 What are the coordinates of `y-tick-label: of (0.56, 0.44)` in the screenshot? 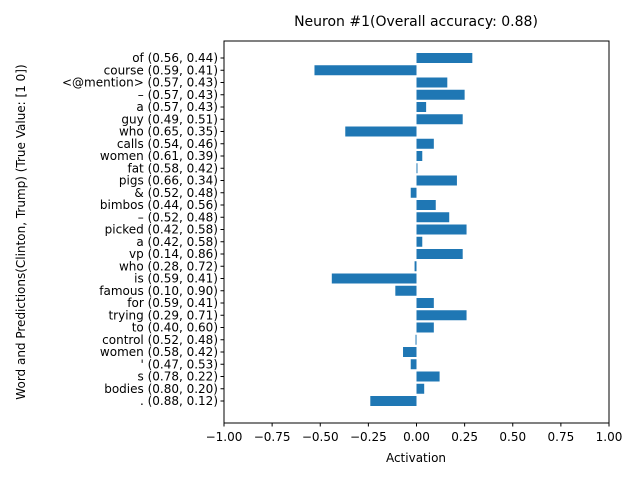 It's located at (175, 58).